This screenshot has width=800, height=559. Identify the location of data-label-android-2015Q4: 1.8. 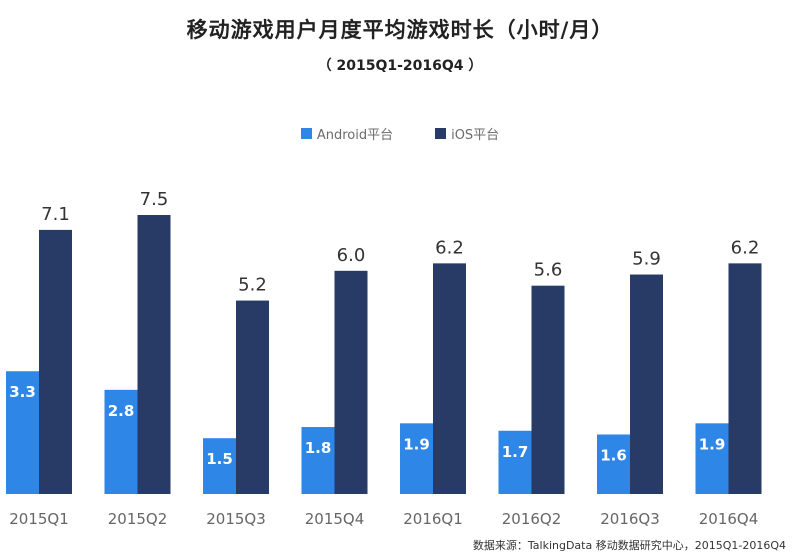
(318, 448).